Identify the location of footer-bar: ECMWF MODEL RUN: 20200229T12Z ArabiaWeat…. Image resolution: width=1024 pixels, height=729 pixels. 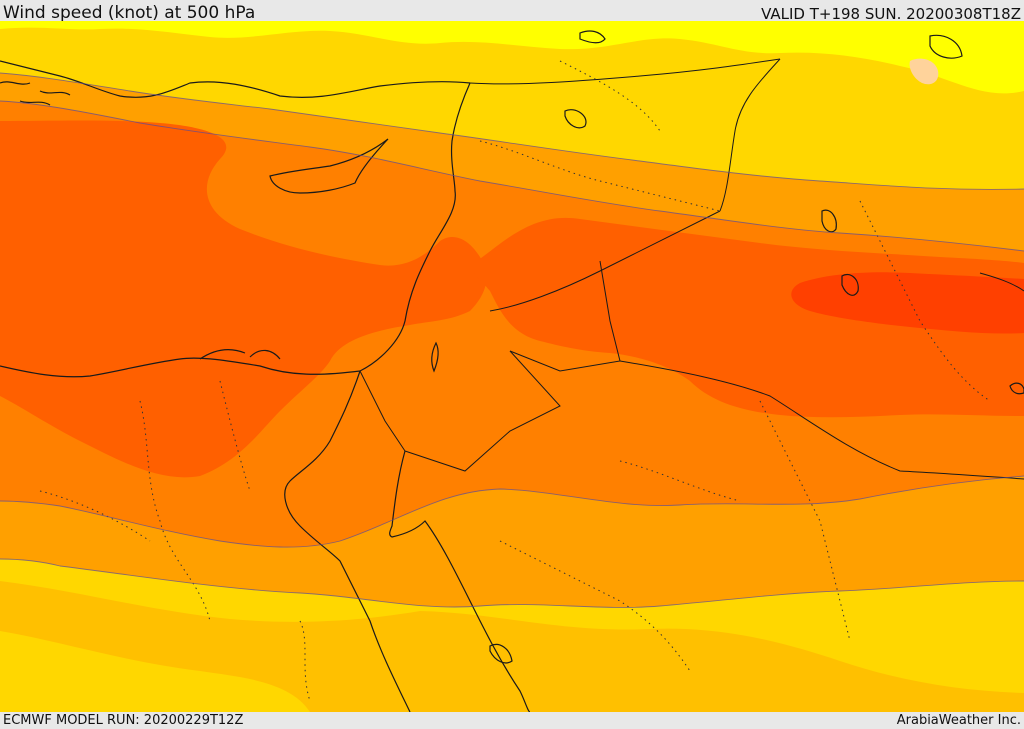
(512, 720).